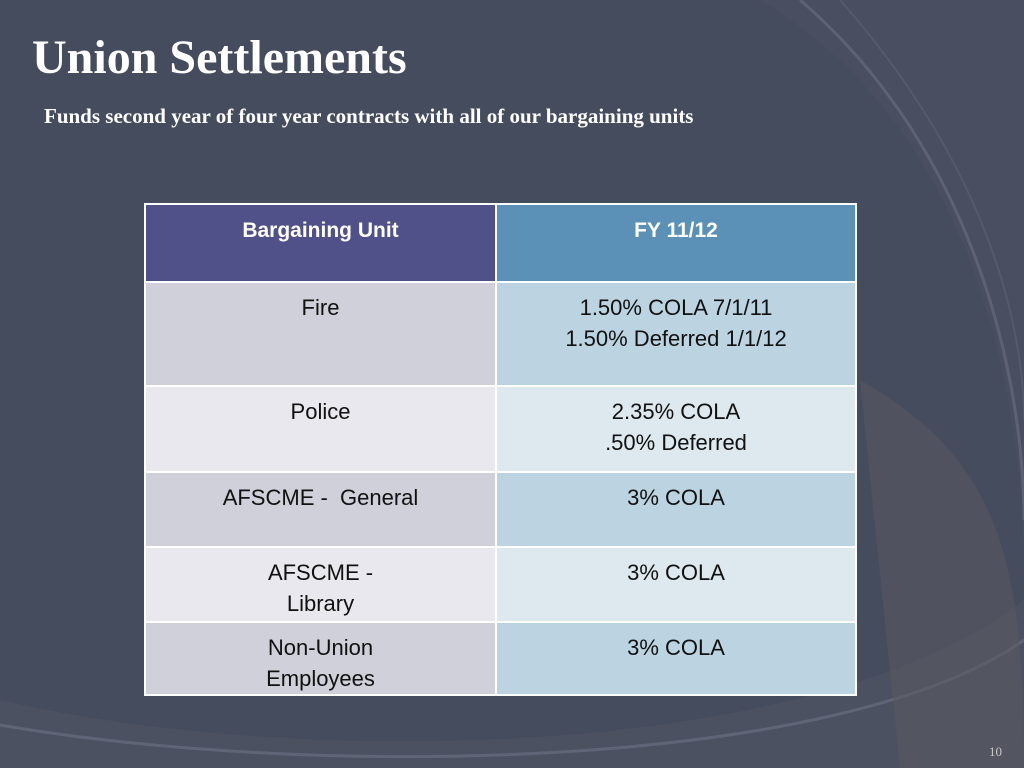 This screenshot has width=1024, height=768. I want to click on cell-unit: Fire, so click(320, 334).